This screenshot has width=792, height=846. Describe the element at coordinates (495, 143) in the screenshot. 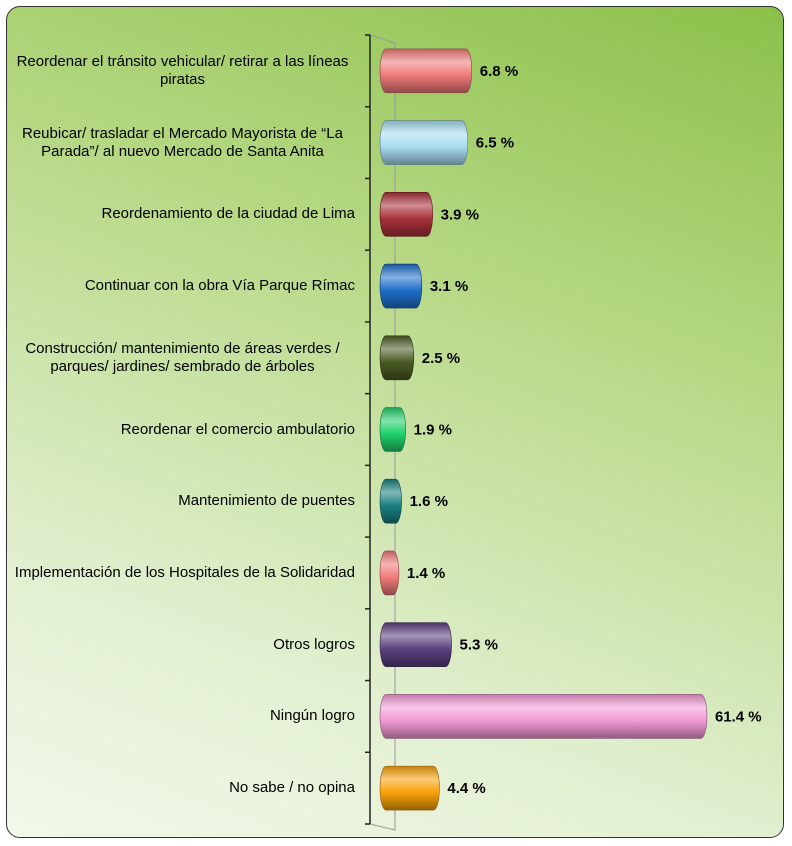

I see `value-label: 6.5 %` at that location.